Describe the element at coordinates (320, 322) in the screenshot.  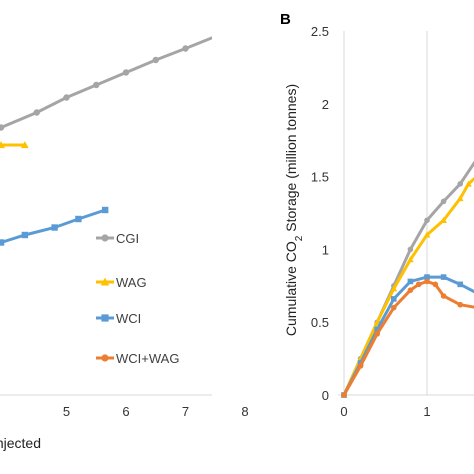
I see `panel-b-y-tick-label: 0.5` at that location.